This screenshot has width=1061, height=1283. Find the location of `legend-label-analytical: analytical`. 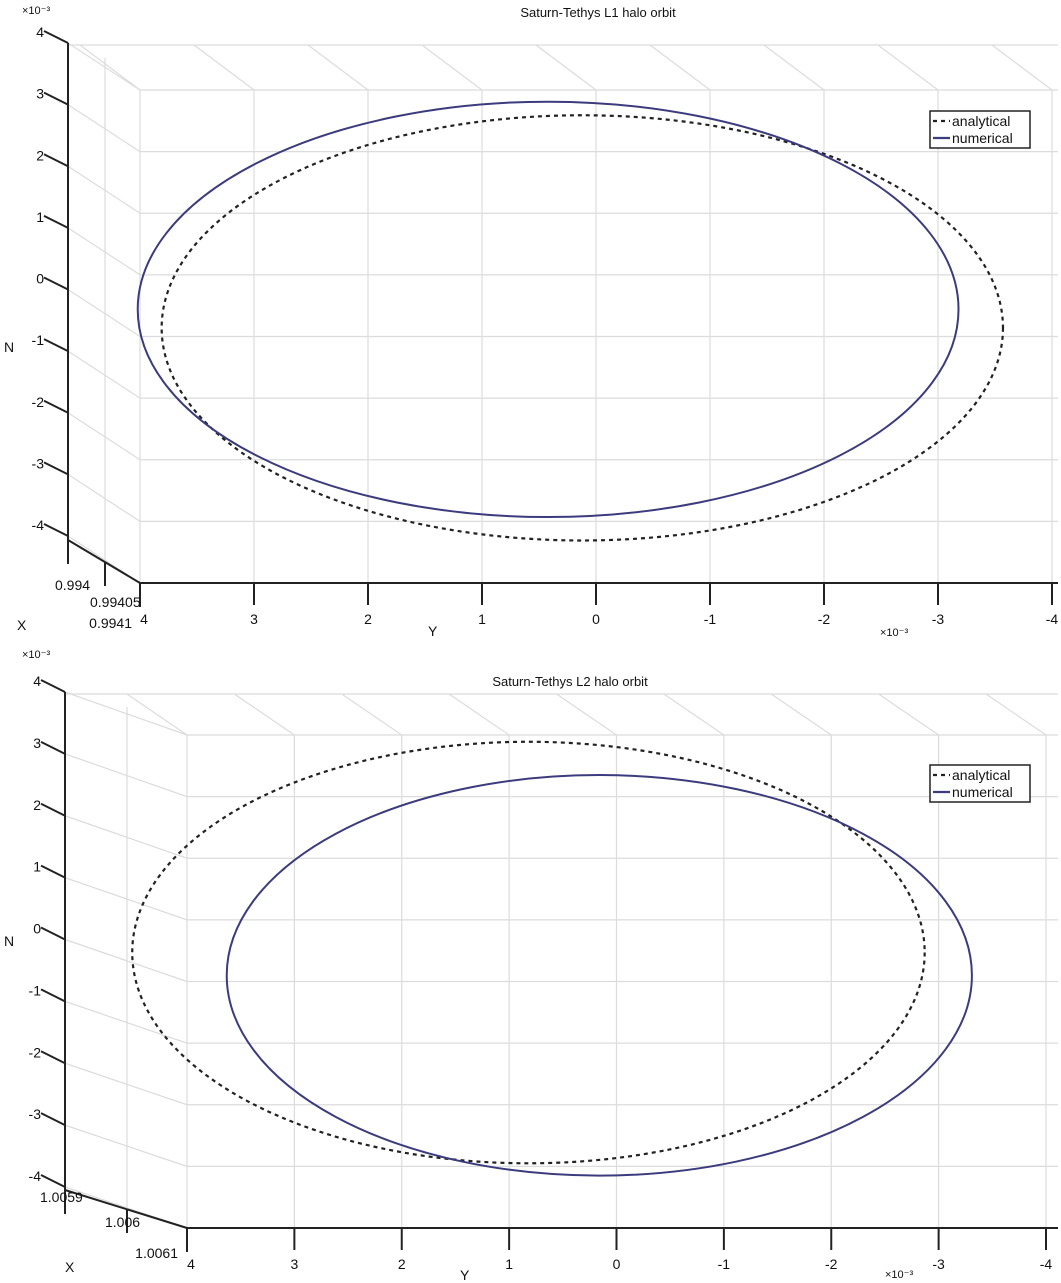

legend-label-analytical: analytical is located at coordinates (981, 121).